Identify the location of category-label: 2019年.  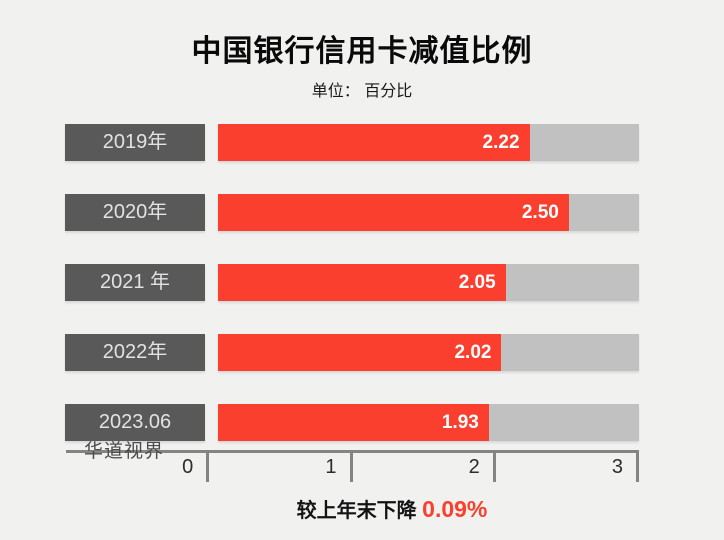
(135, 142).